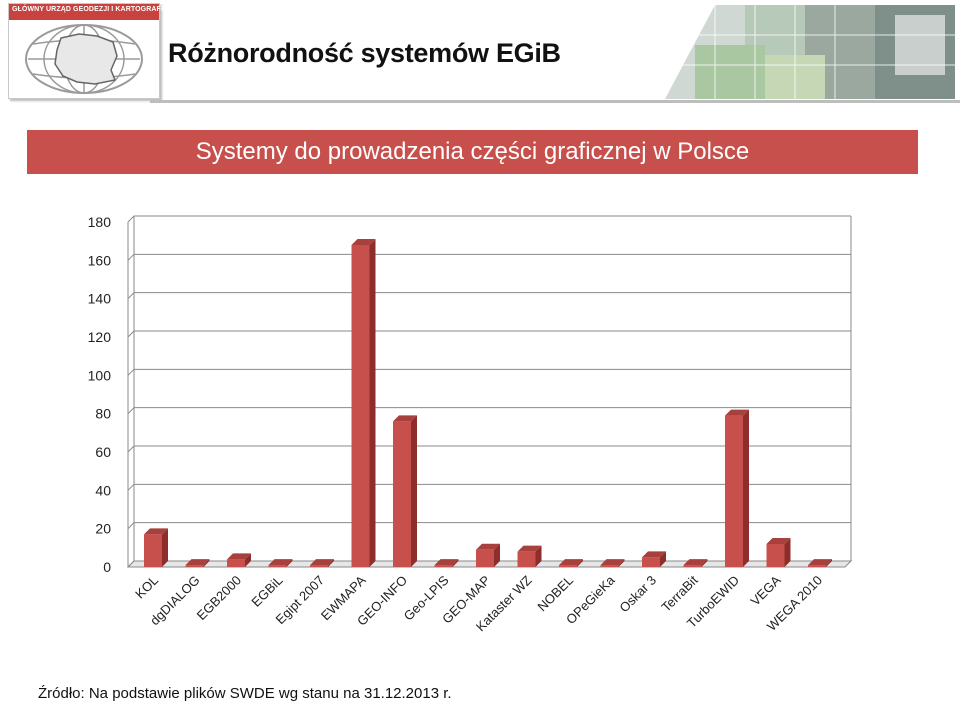 The height and width of the screenshot is (720, 960). I want to click on y-tick-label: 0, so click(107, 567).